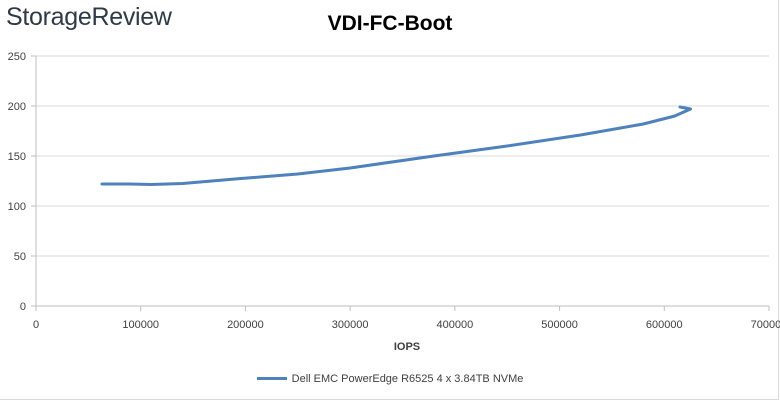 This screenshot has width=780, height=401. Describe the element at coordinates (664, 325) in the screenshot. I see `x-tick-label: 600000` at that location.